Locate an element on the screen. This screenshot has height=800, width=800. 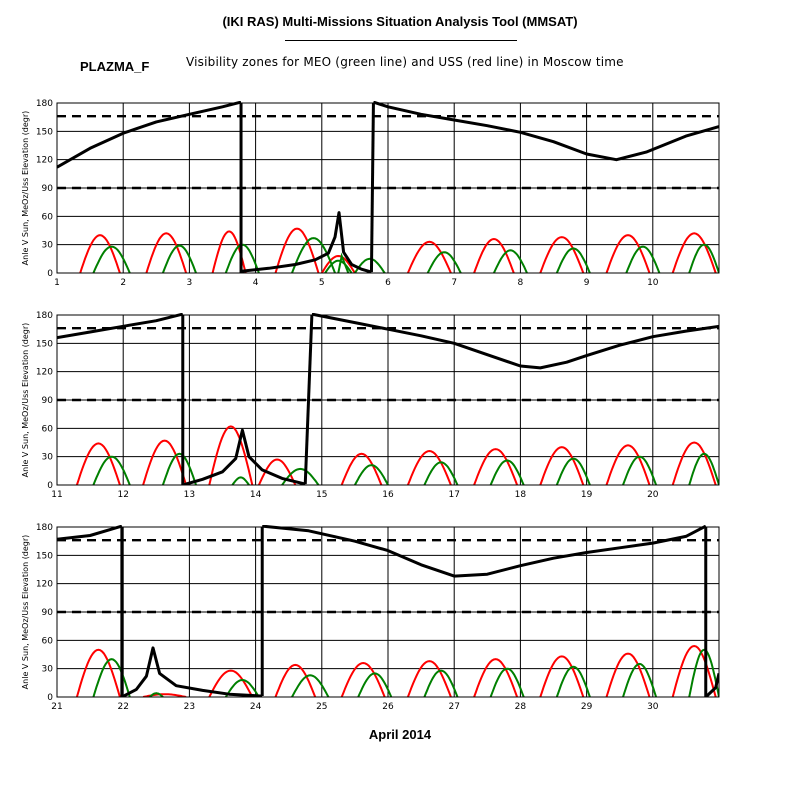
x-tick-label: 4 is located at coordinates (256, 283).